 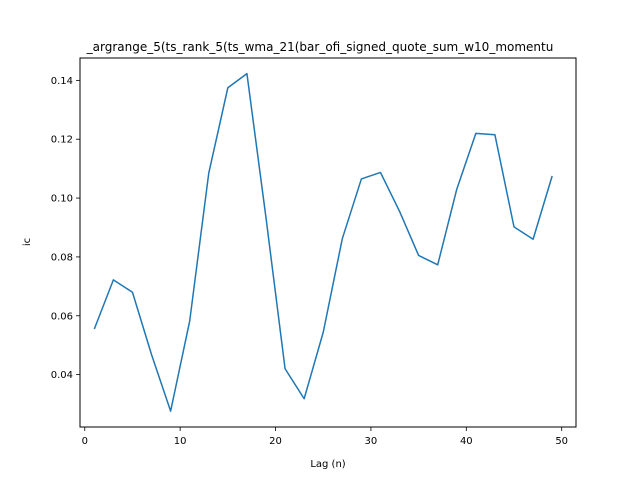 I want to click on x-tick-label: 50, so click(x=561, y=441).